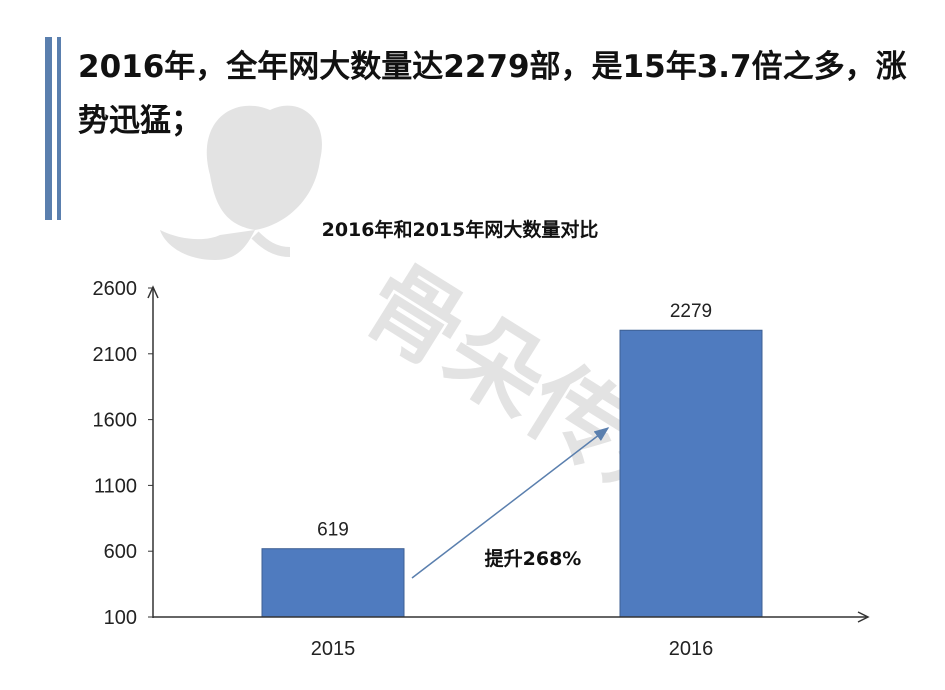  I want to click on data-label-2015: 619, so click(333, 530).